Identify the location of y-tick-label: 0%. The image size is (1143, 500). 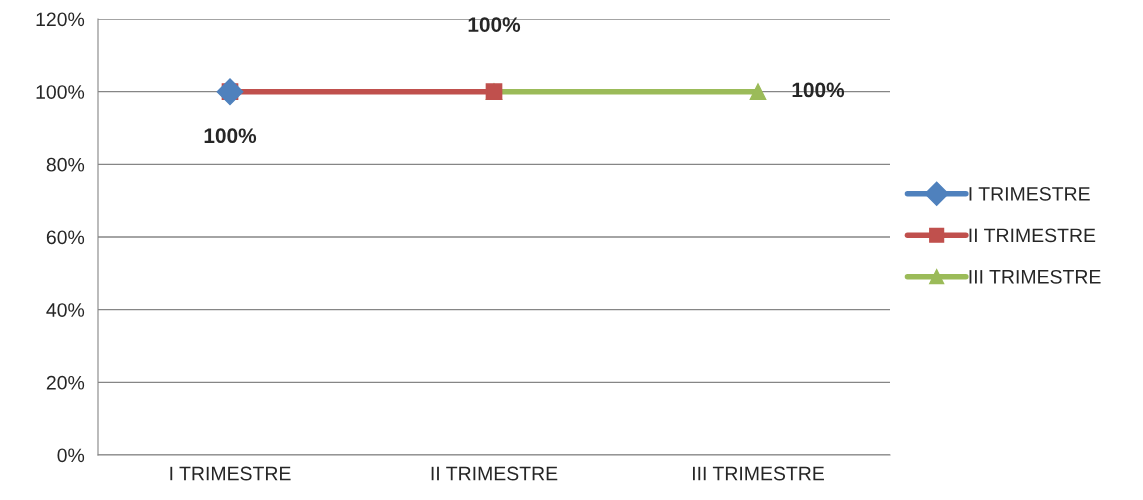
(71, 455).